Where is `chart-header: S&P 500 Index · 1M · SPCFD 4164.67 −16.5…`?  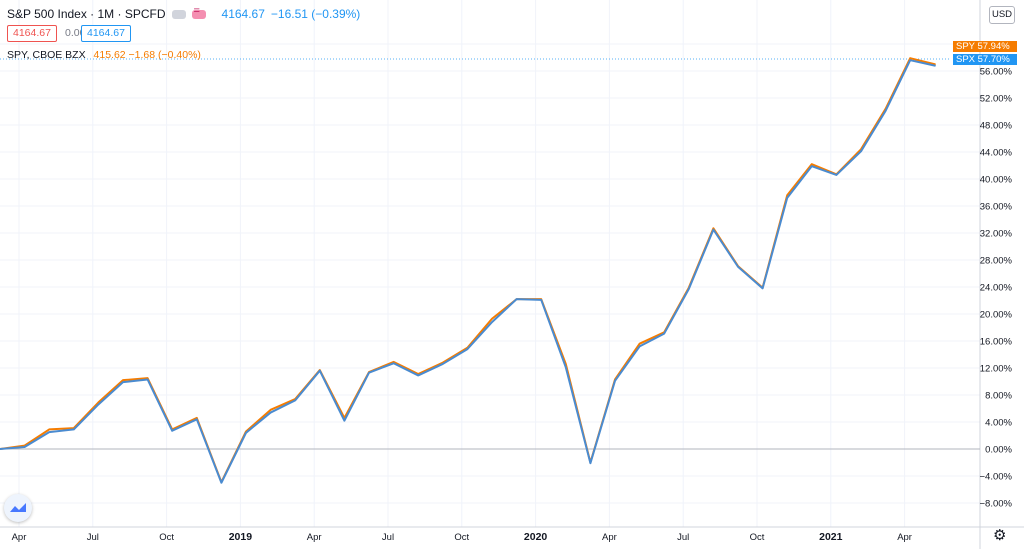
chart-header: S&P 500 Index · 1M · SPCFD 4164.67 −16.5… is located at coordinates (184, 13).